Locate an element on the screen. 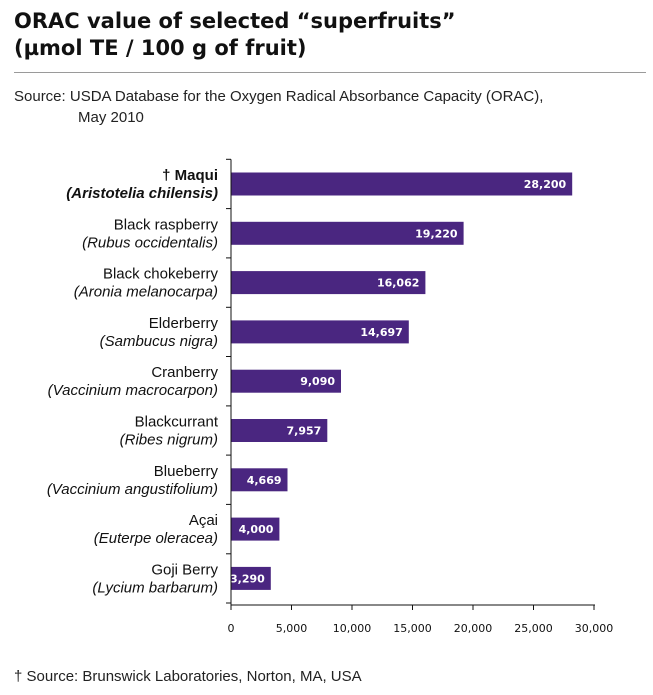 This screenshot has width=653, height=695. category-scientific-blueberry: (Vaccinium angustifolium) is located at coordinates (132, 489).